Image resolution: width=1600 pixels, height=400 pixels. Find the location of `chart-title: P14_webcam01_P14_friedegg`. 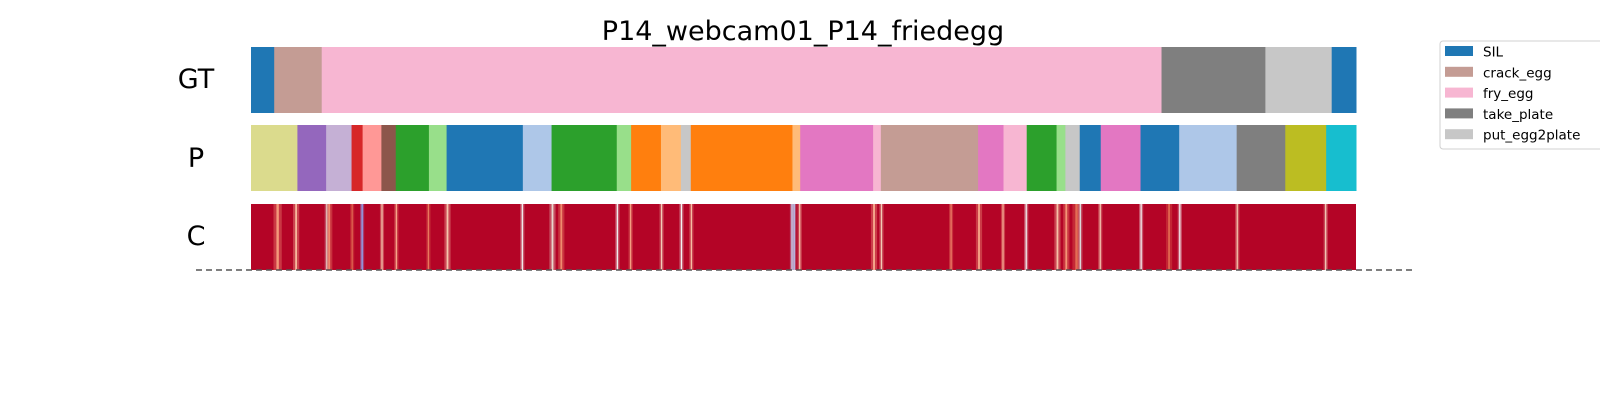

chart-title: P14_webcam01_P14_friedegg is located at coordinates (803, 31).